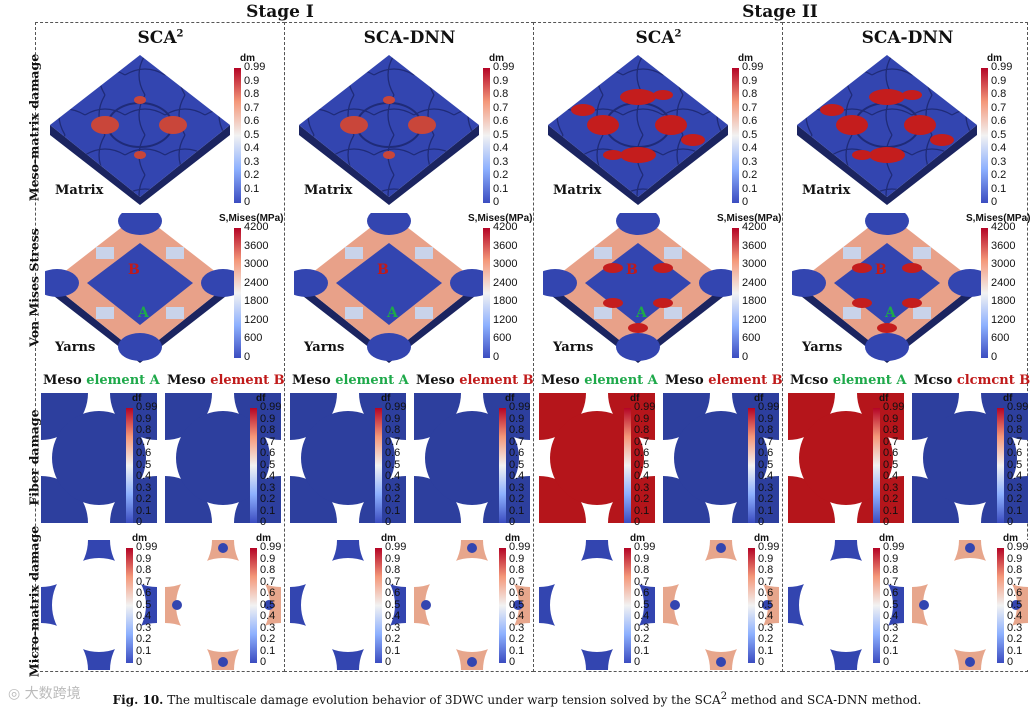 The width and height of the screenshot is (1034, 711). I want to click on df-colorbar-3-tick: 0.5, so click(393, 464).